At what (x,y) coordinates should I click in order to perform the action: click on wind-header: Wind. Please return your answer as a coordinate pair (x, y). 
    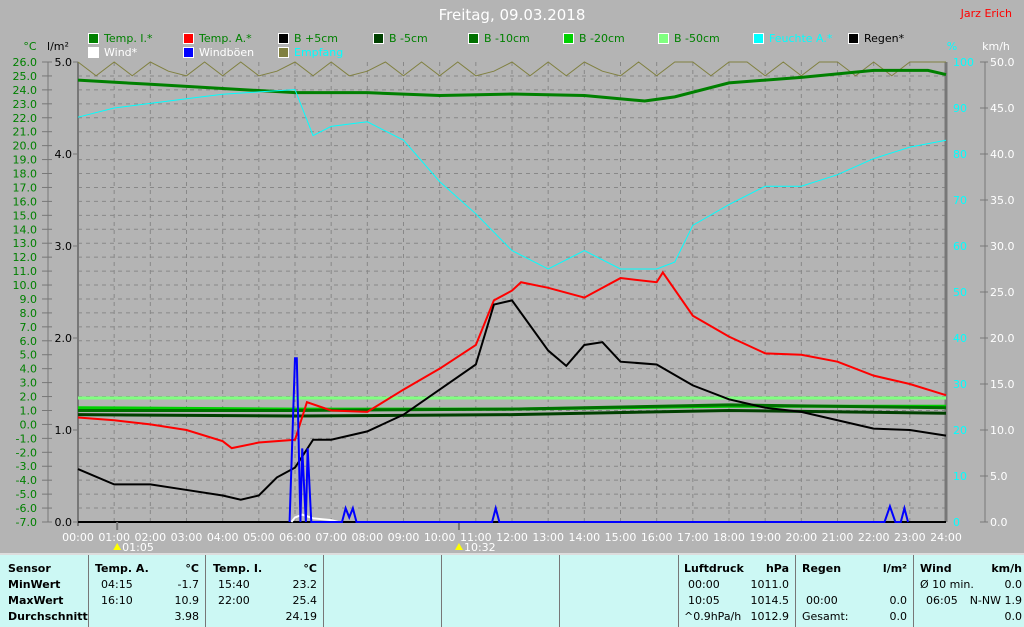
    Looking at the image, I should click on (936, 568).